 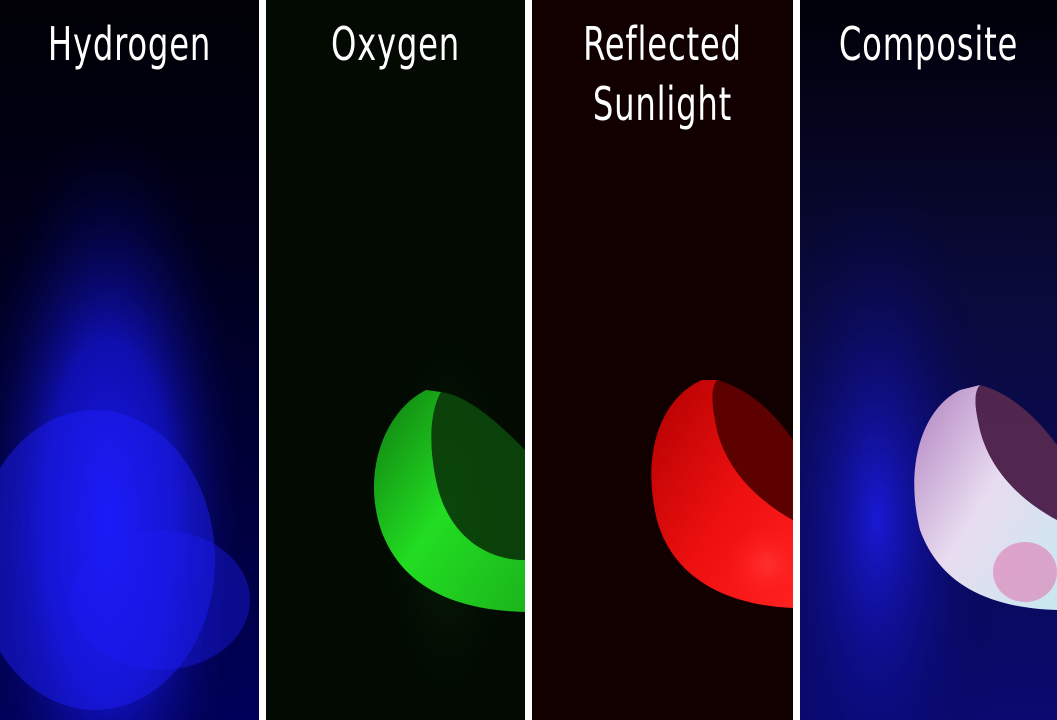 I want to click on panel-label-hydrogen: Hydrogen, so click(x=129, y=44).